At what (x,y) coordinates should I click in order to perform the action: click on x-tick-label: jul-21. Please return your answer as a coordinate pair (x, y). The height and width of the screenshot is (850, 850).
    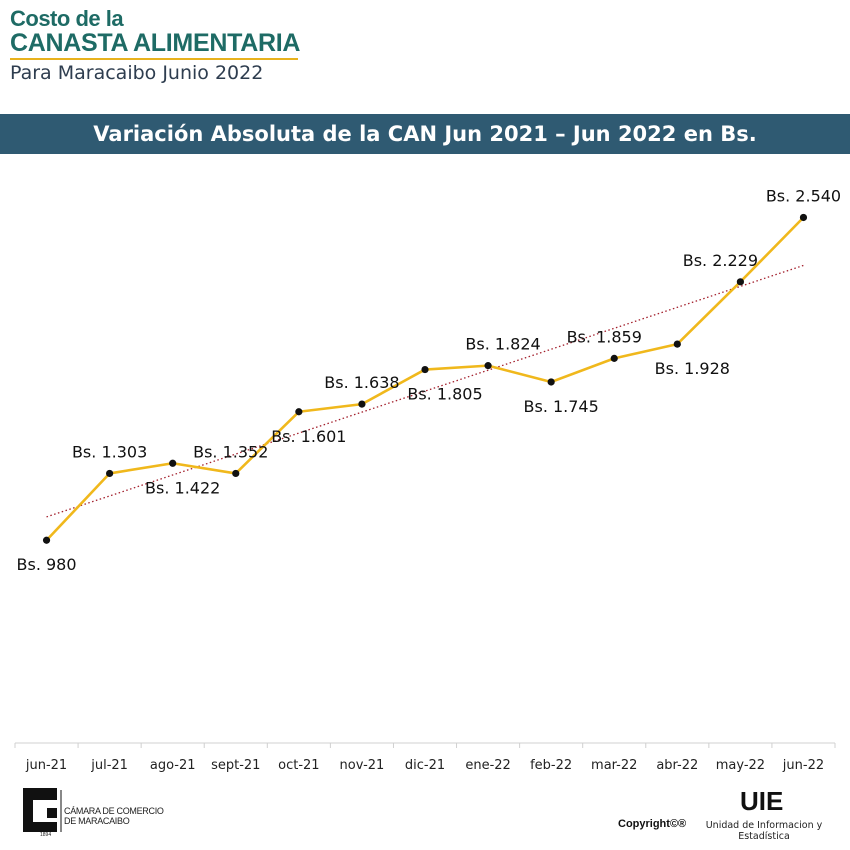
    Looking at the image, I should click on (109, 765).